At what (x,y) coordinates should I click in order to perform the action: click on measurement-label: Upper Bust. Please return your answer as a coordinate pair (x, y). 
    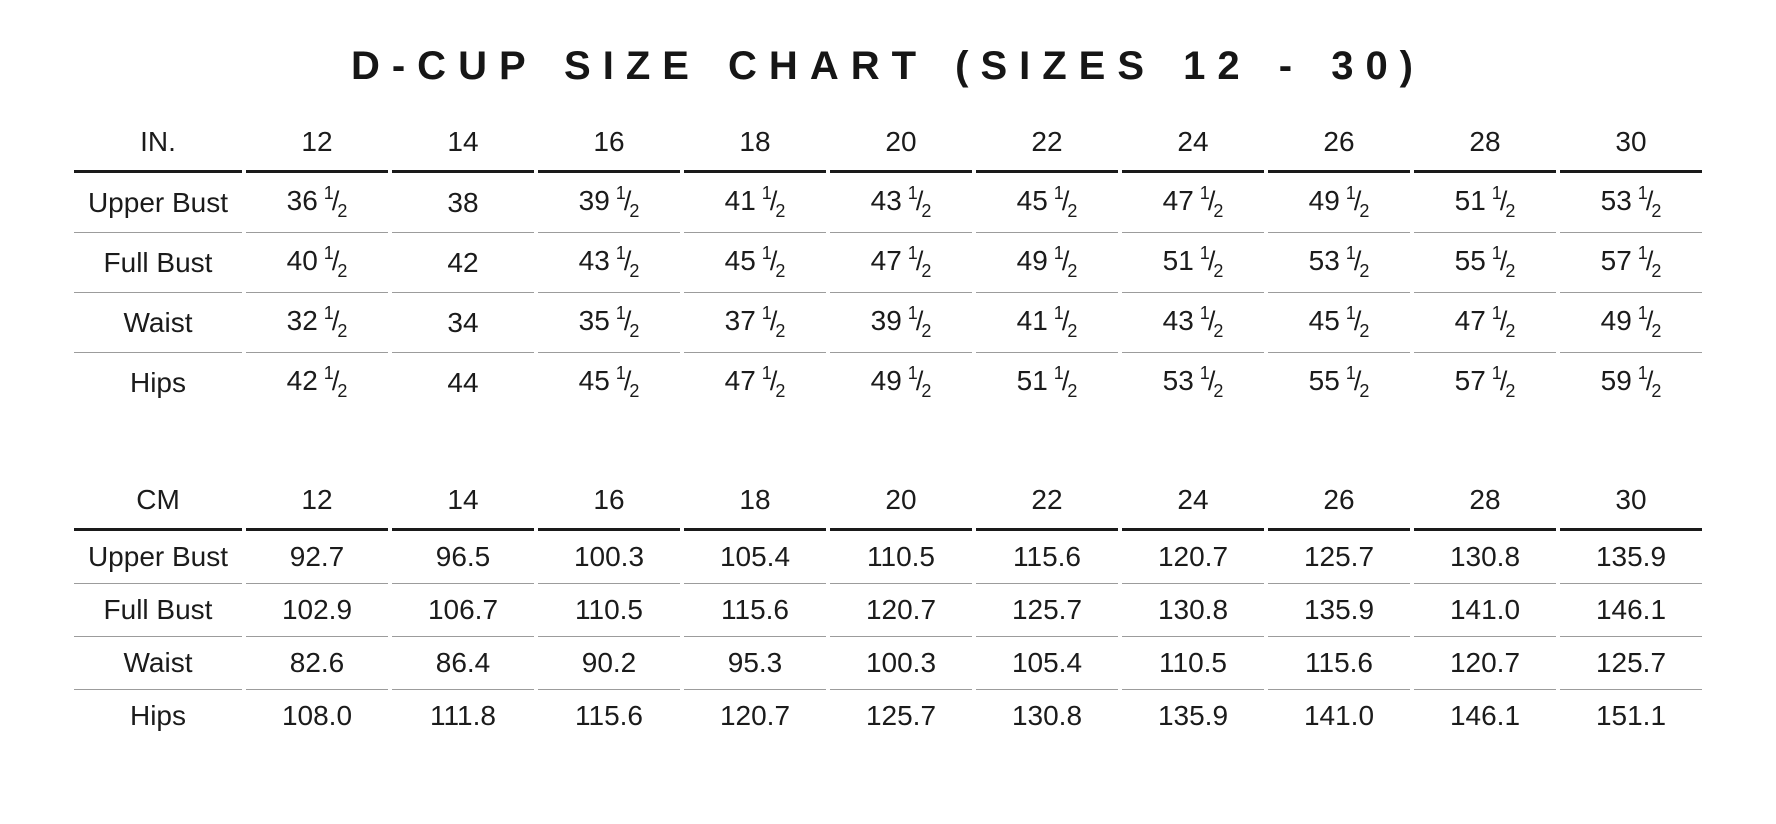
    Looking at the image, I should click on (158, 203).